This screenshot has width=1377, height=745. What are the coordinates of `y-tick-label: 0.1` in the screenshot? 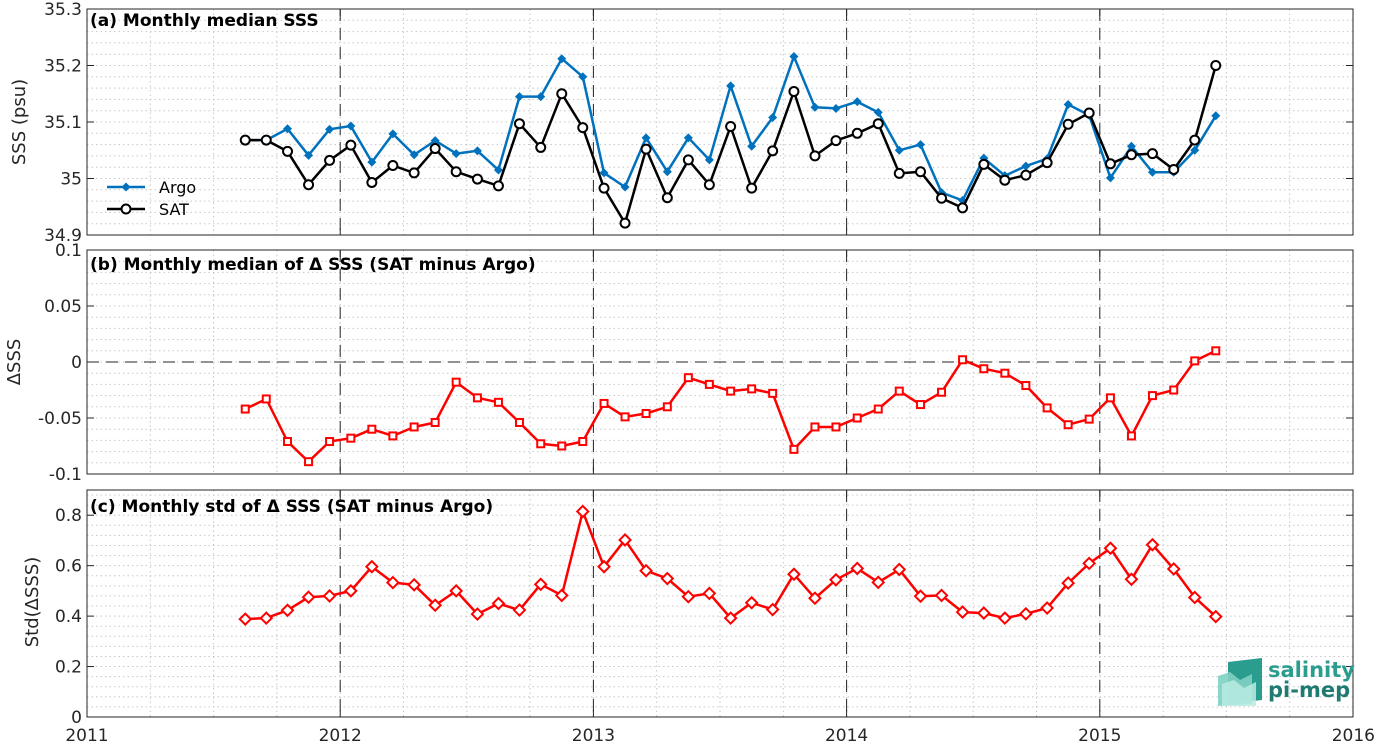 It's located at (68, 251).